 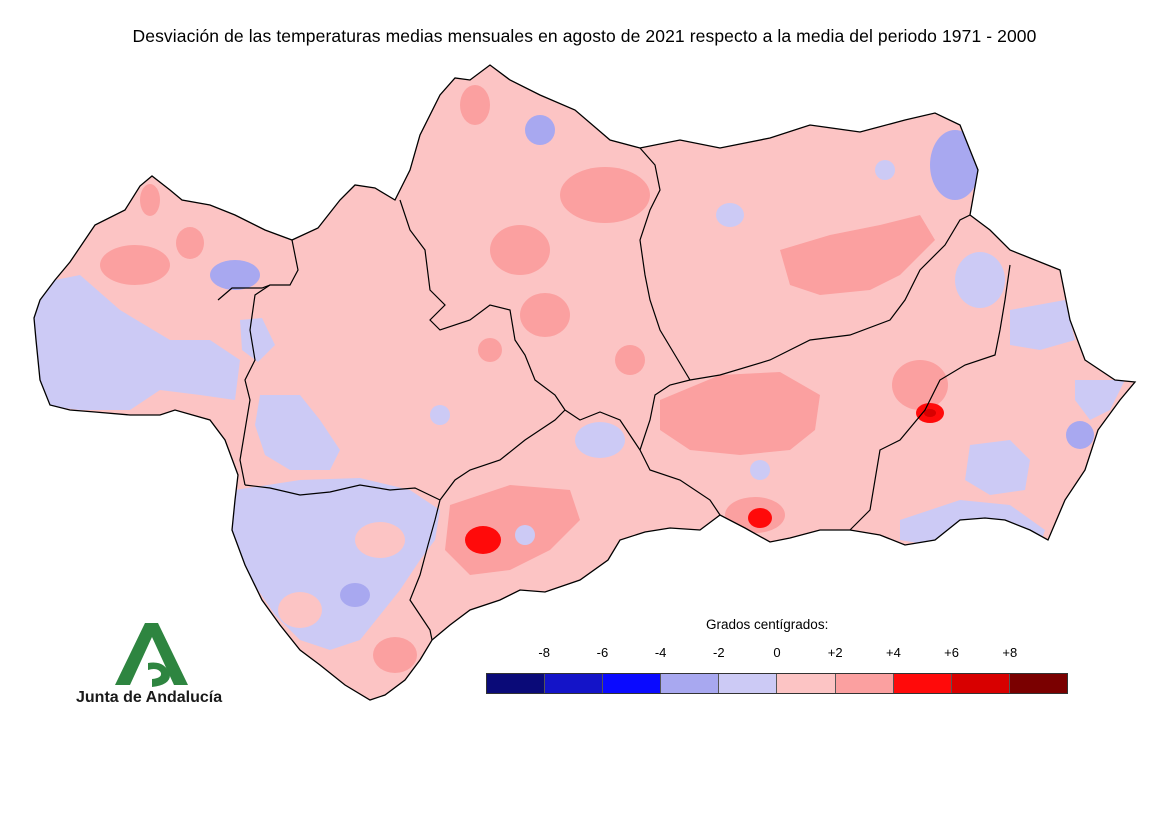 I want to click on legend-tick-label: +4, so click(x=893, y=652).